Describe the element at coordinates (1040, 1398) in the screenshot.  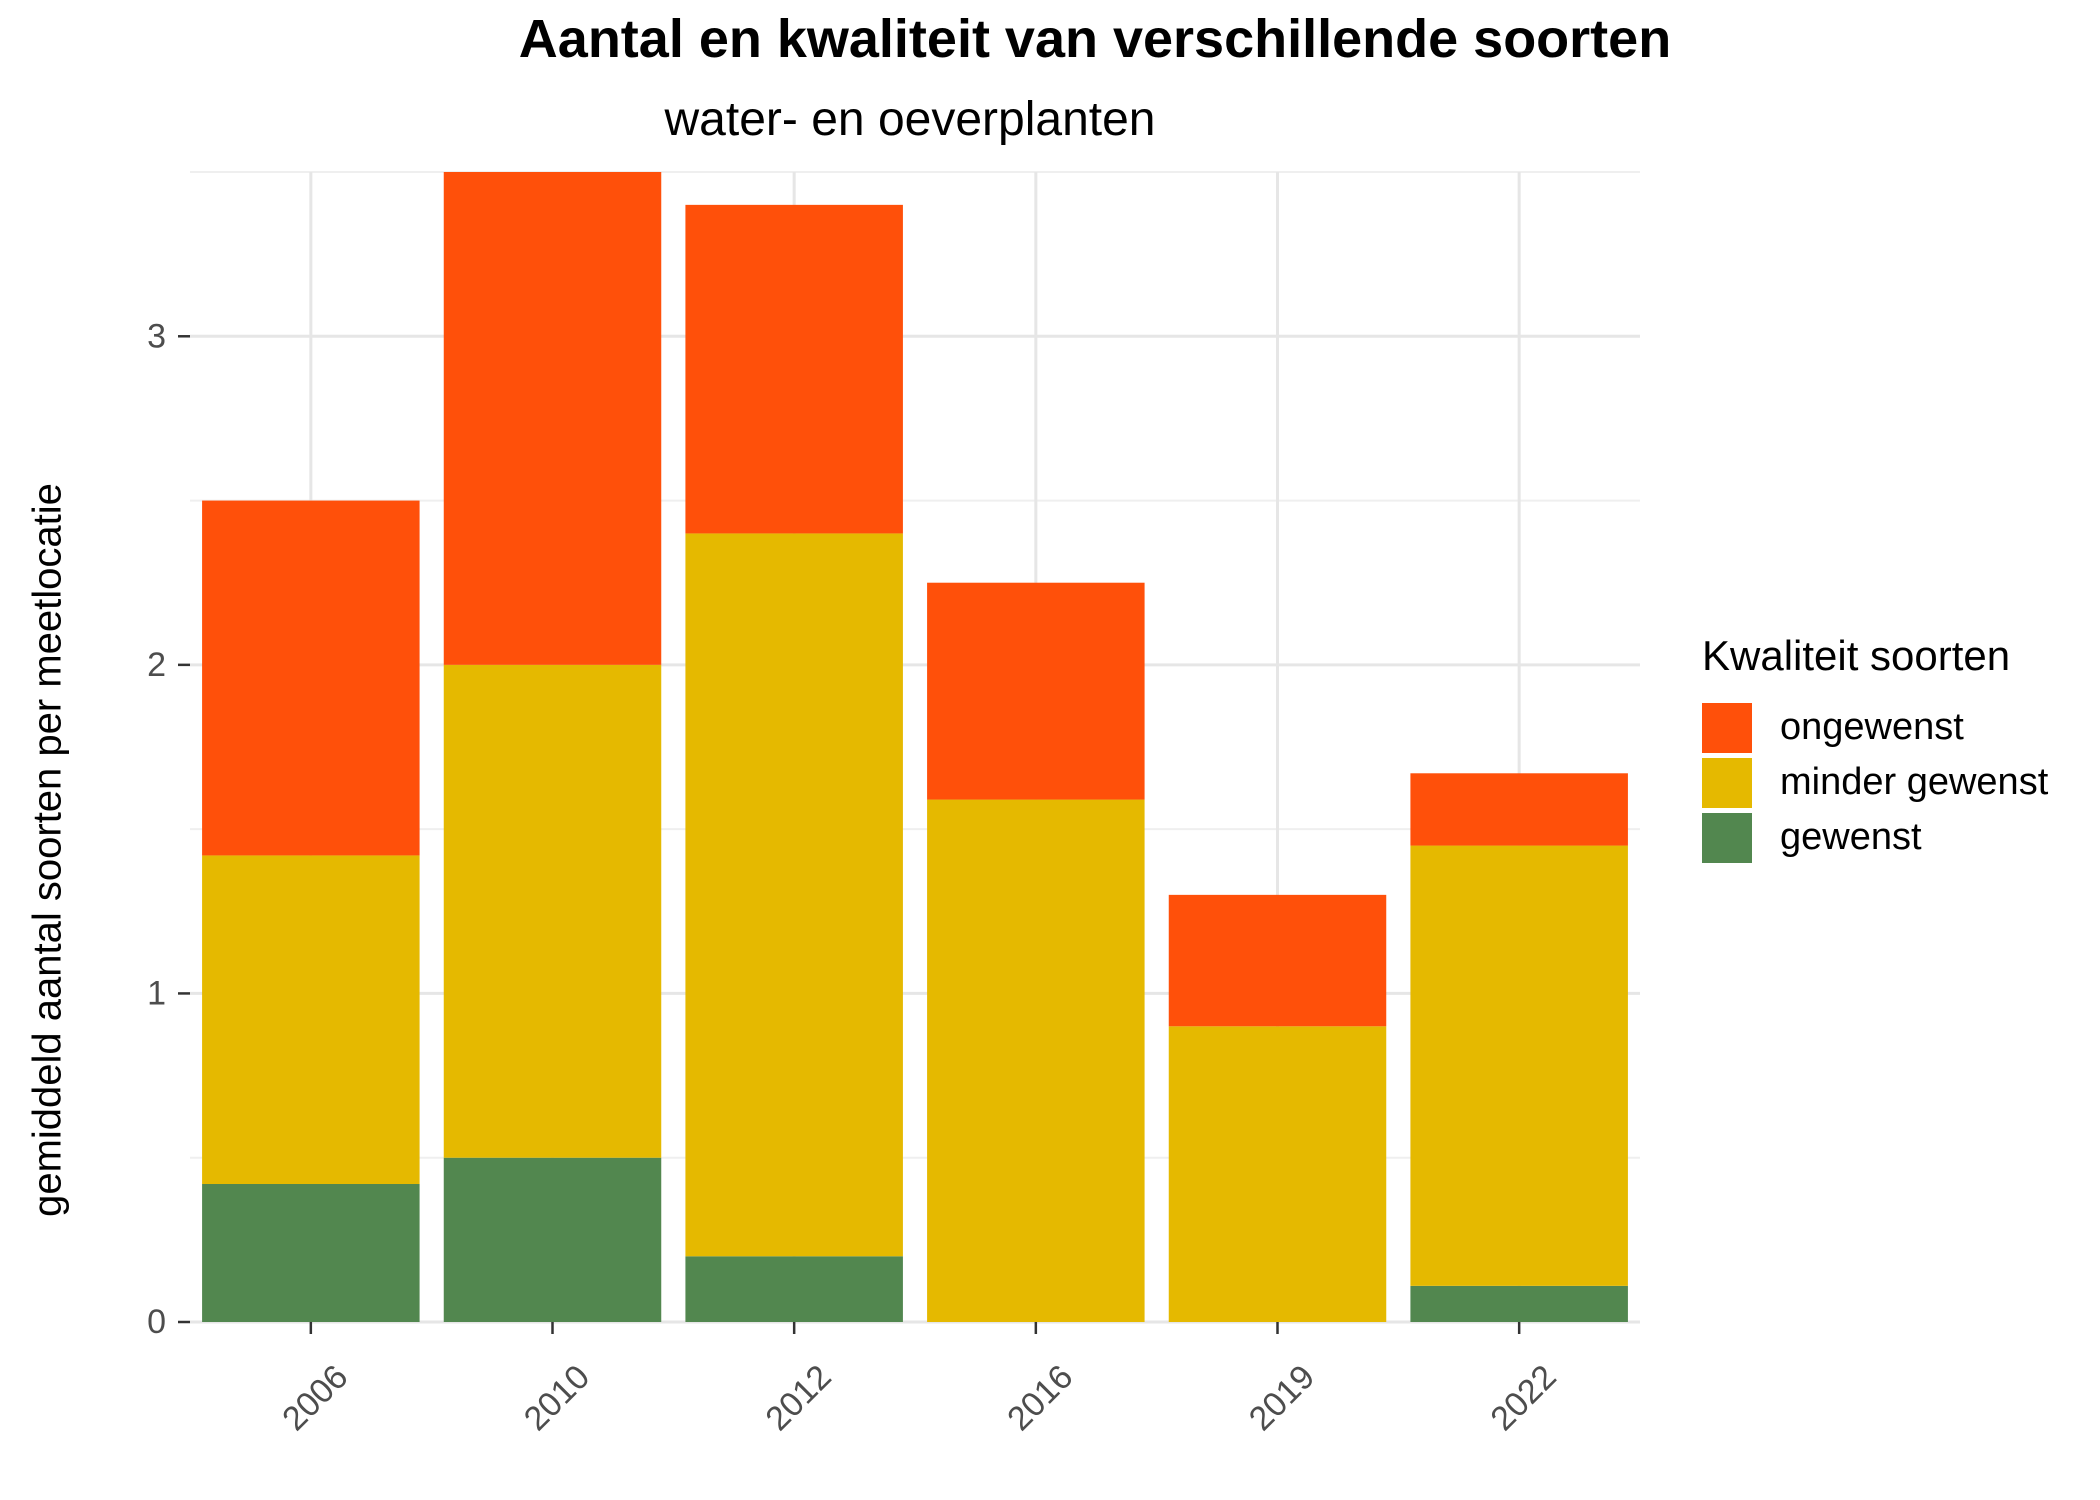
I see `x-tick-label: 2016` at that location.